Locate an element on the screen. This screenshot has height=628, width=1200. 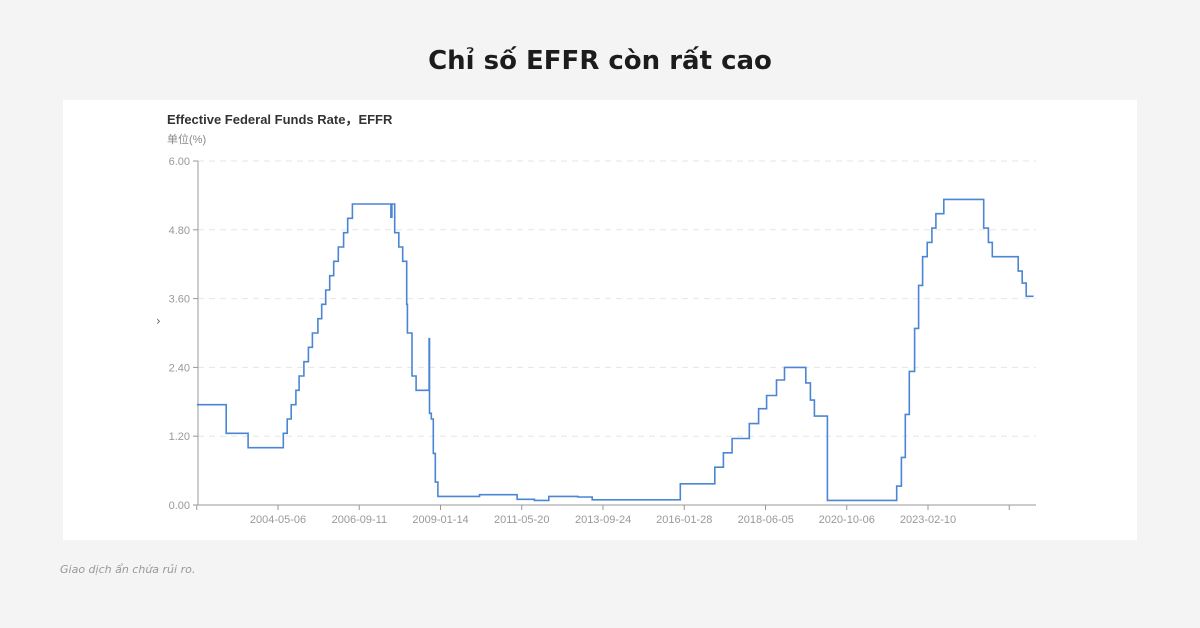
x-tick-label: 2009-01-14 is located at coordinates (440, 520).